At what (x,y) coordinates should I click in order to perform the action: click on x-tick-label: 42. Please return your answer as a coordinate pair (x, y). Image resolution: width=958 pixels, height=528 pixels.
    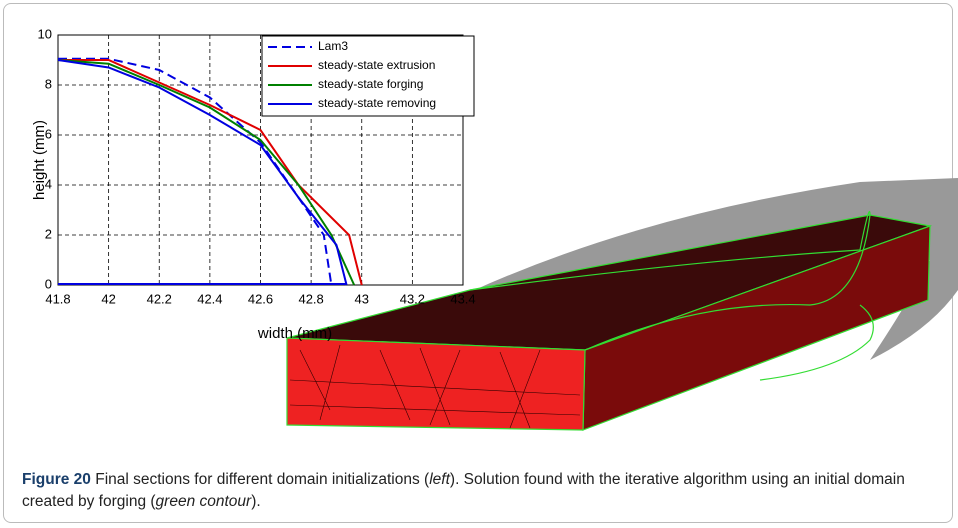
    Looking at the image, I should click on (108, 298).